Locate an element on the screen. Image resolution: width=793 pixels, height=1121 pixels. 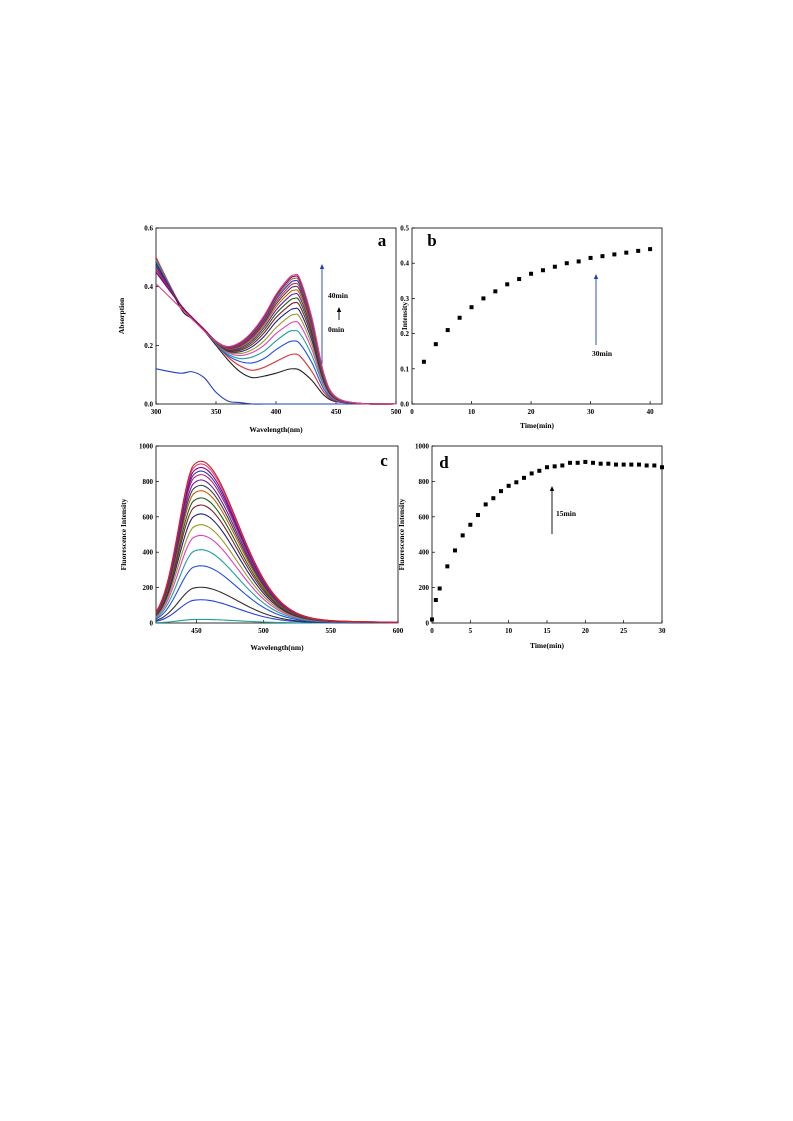
y-tick-label: 0.4 is located at coordinates (404, 264).